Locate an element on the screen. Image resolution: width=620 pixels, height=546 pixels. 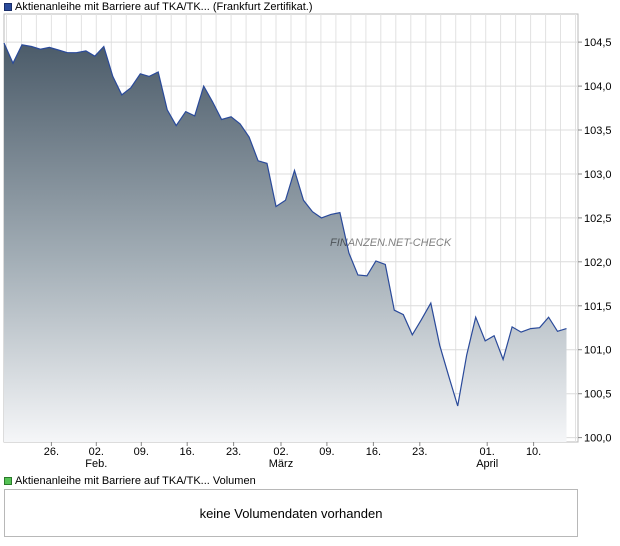
y-tick-label: 104,5 is located at coordinates (598, 43).